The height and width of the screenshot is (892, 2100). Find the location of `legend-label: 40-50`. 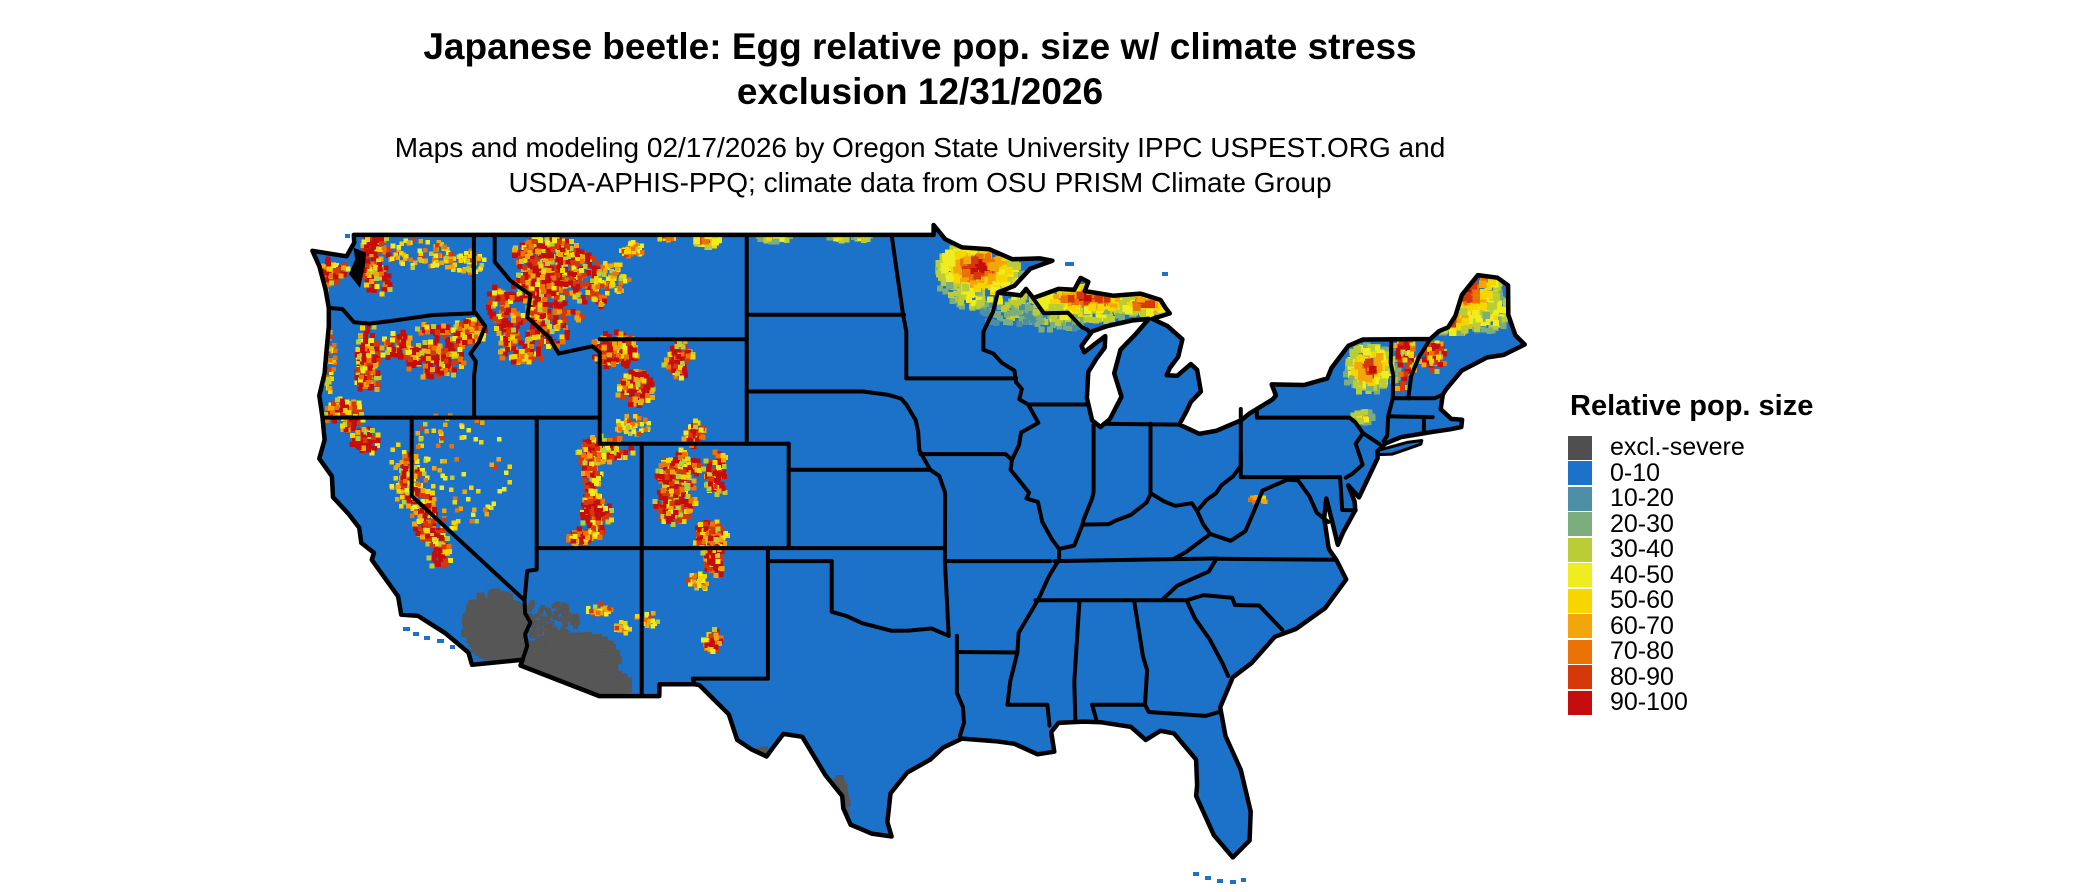

legend-label: 40-50 is located at coordinates (1642, 574).